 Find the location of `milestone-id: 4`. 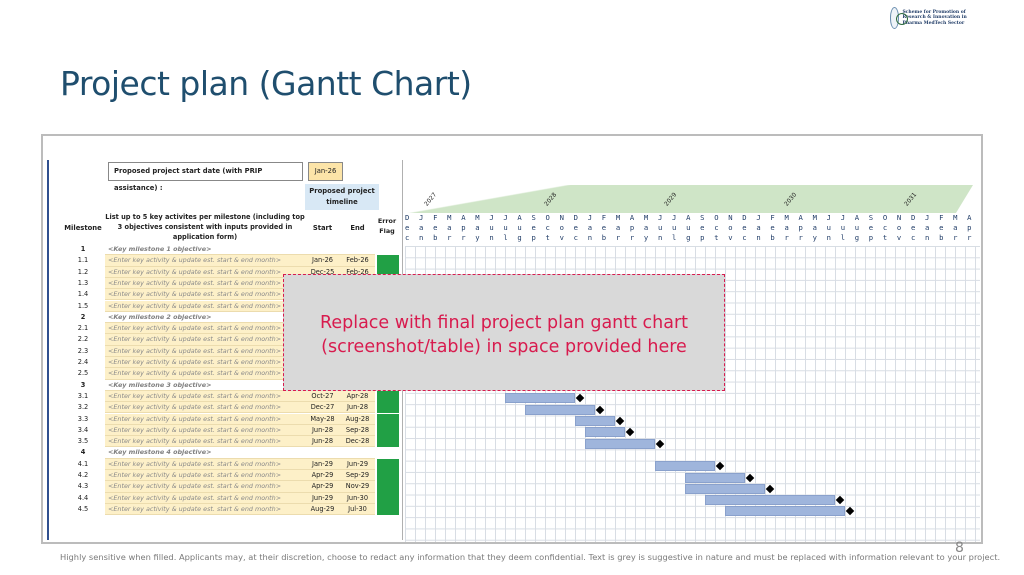

milestone-id: 4 is located at coordinates (83, 452).